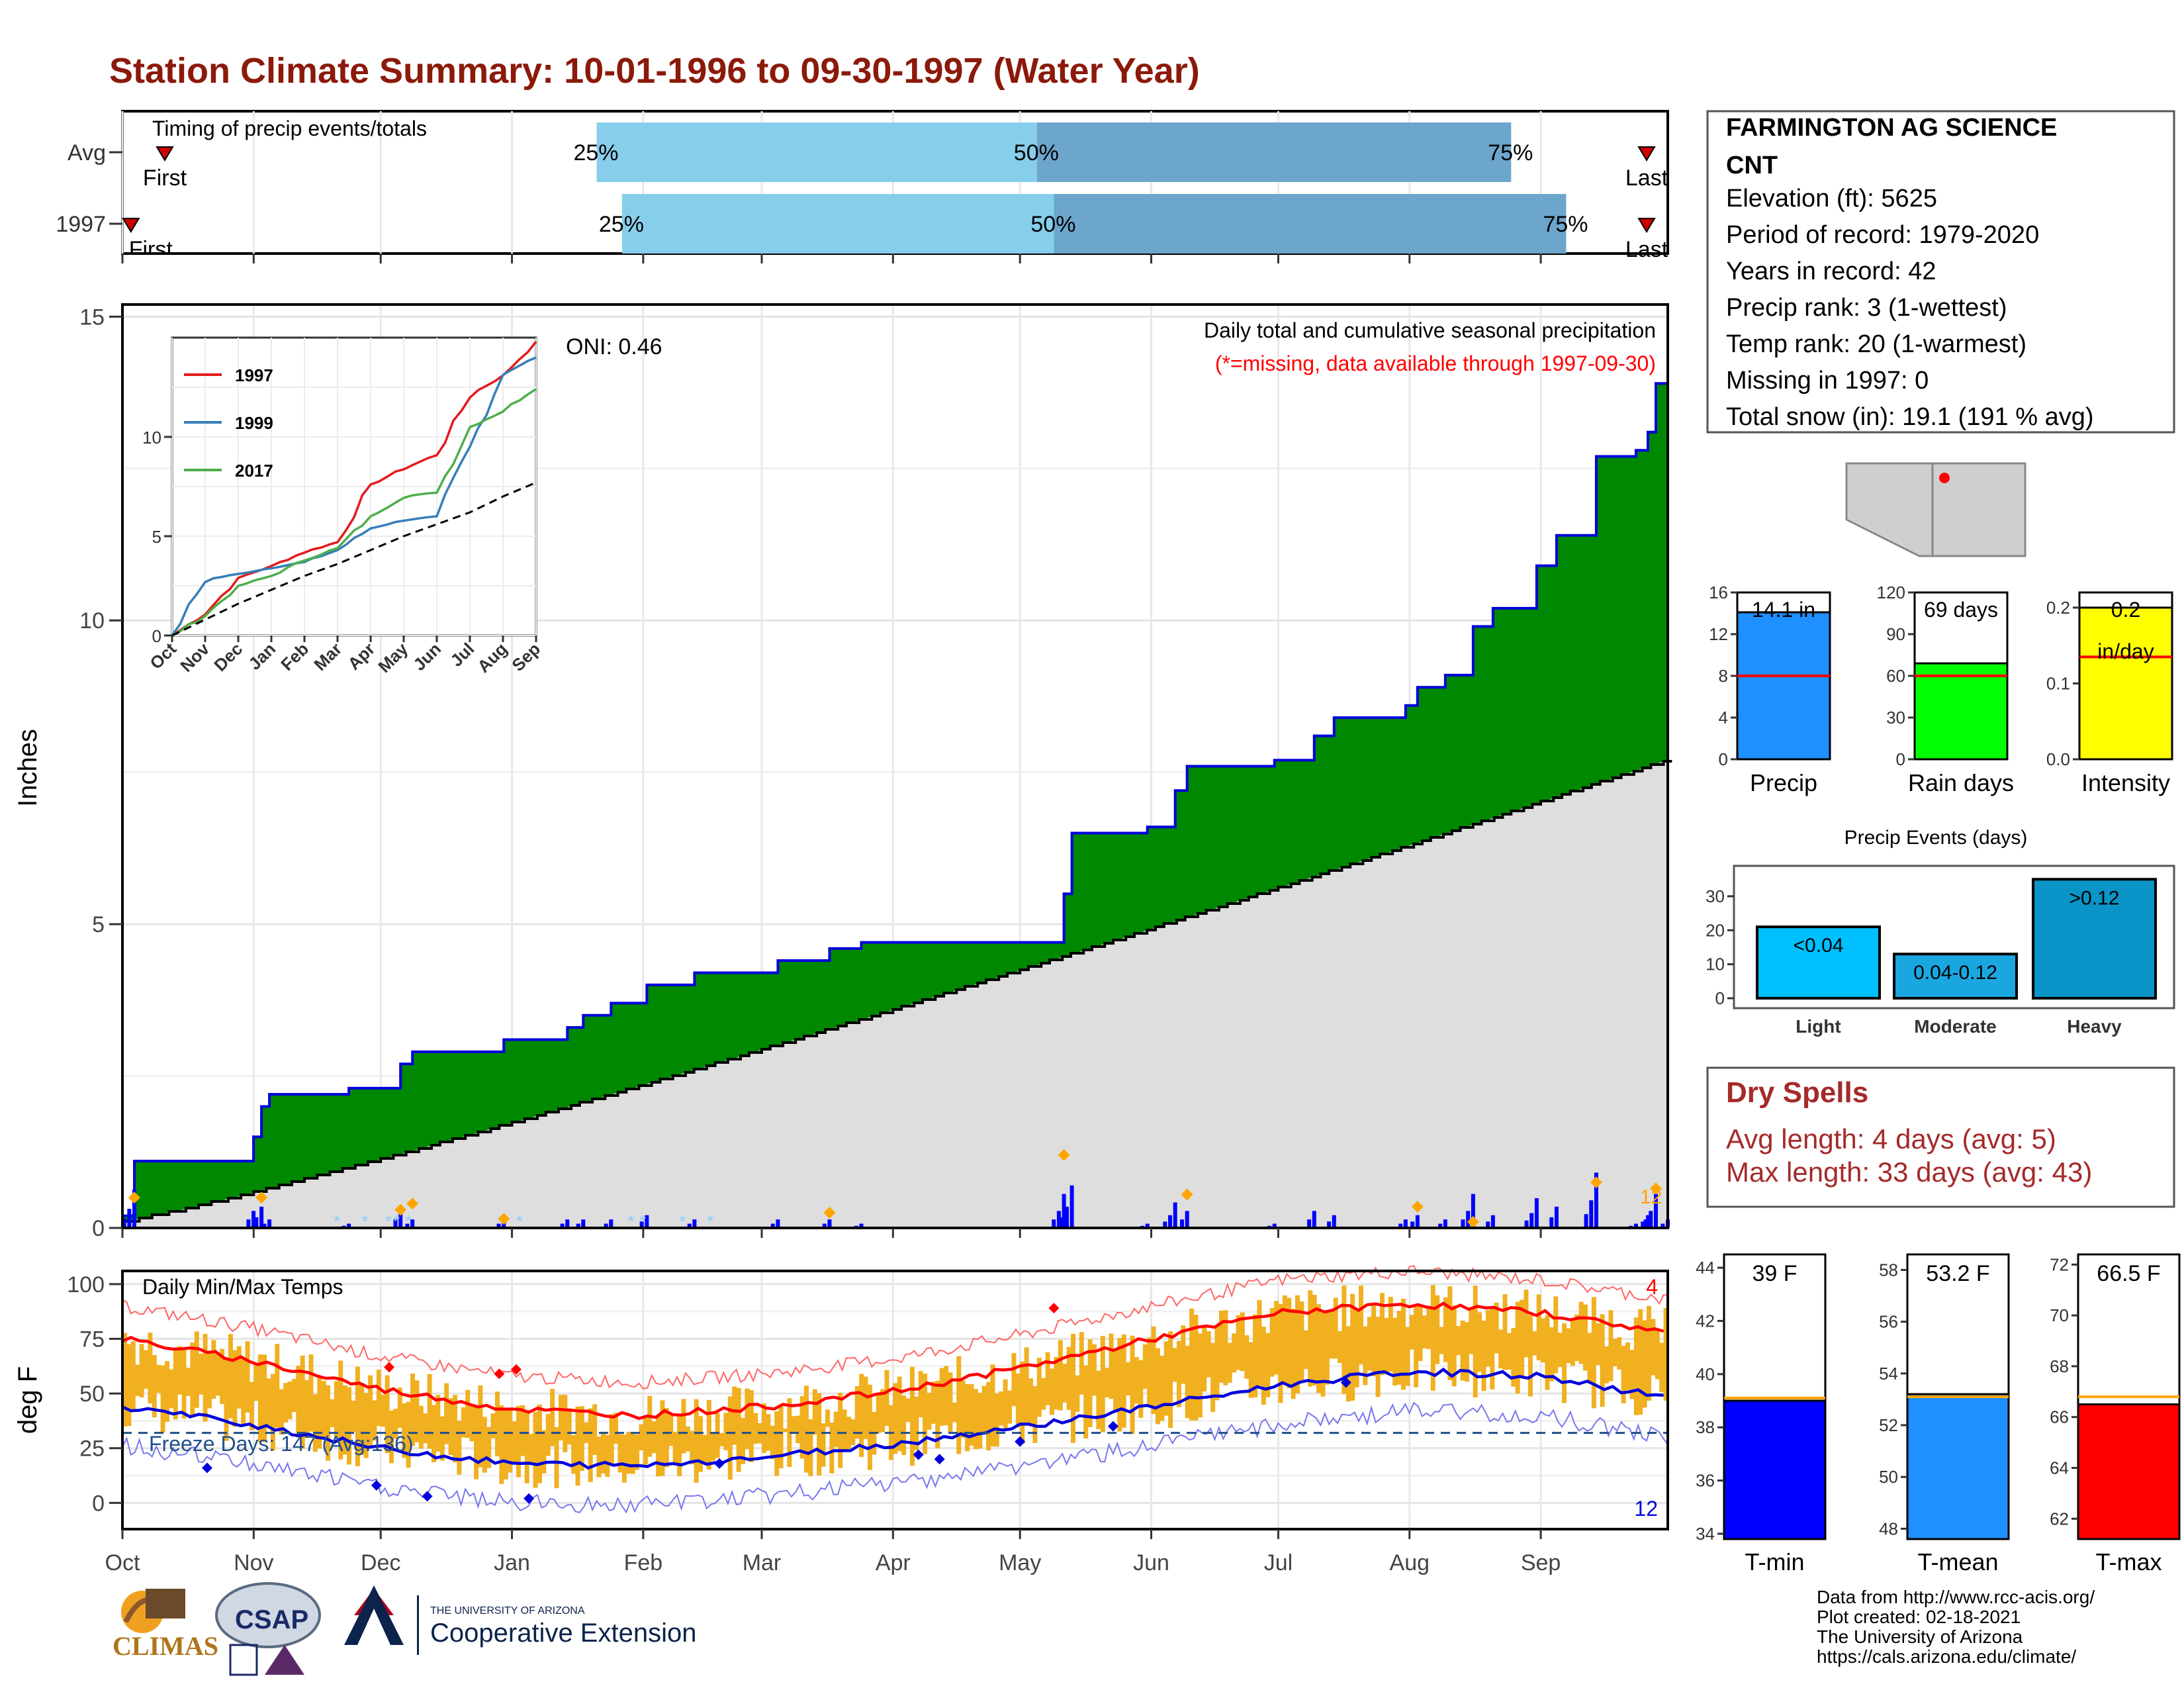 This screenshot has height=1688, width=2184. Describe the element at coordinates (1797, 1092) in the screenshot. I see `dry-spells-title: Dry Spells` at that location.